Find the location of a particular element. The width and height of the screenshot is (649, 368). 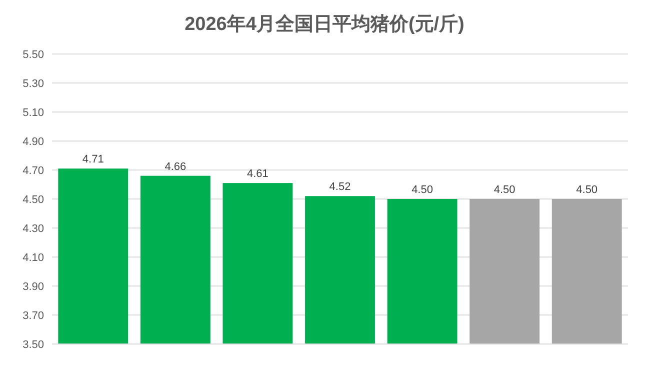

data-label: 4.71 is located at coordinates (93, 160).